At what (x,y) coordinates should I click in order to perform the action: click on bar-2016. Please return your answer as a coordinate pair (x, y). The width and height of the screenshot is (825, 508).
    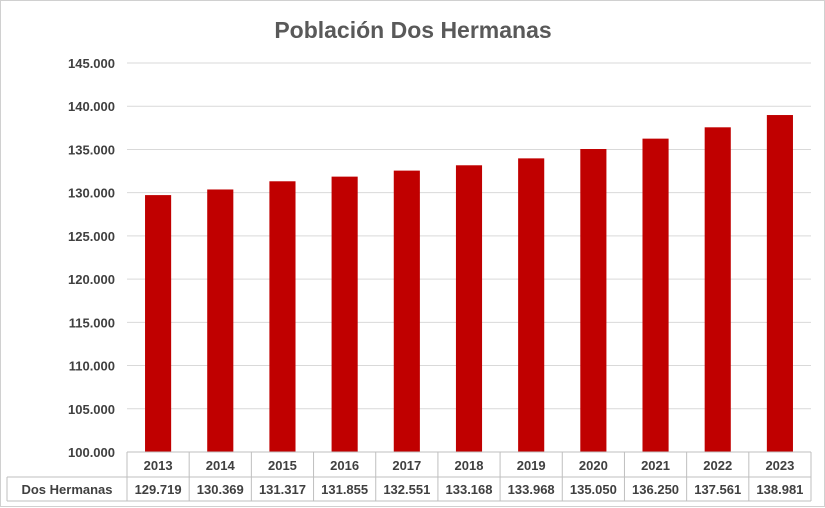
    Looking at the image, I should click on (344, 314).